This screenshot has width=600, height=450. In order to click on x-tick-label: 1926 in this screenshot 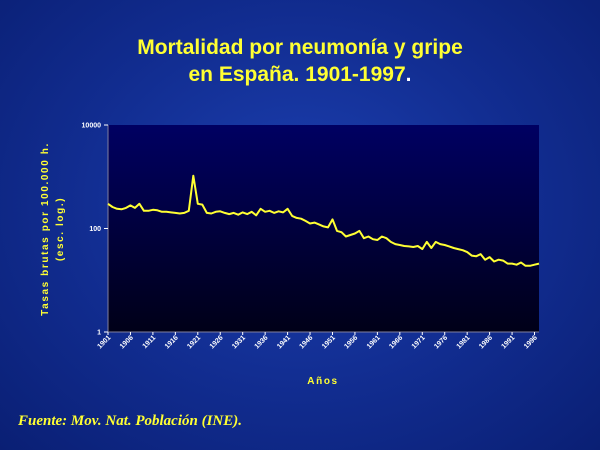, I will do `click(217, 342)`.